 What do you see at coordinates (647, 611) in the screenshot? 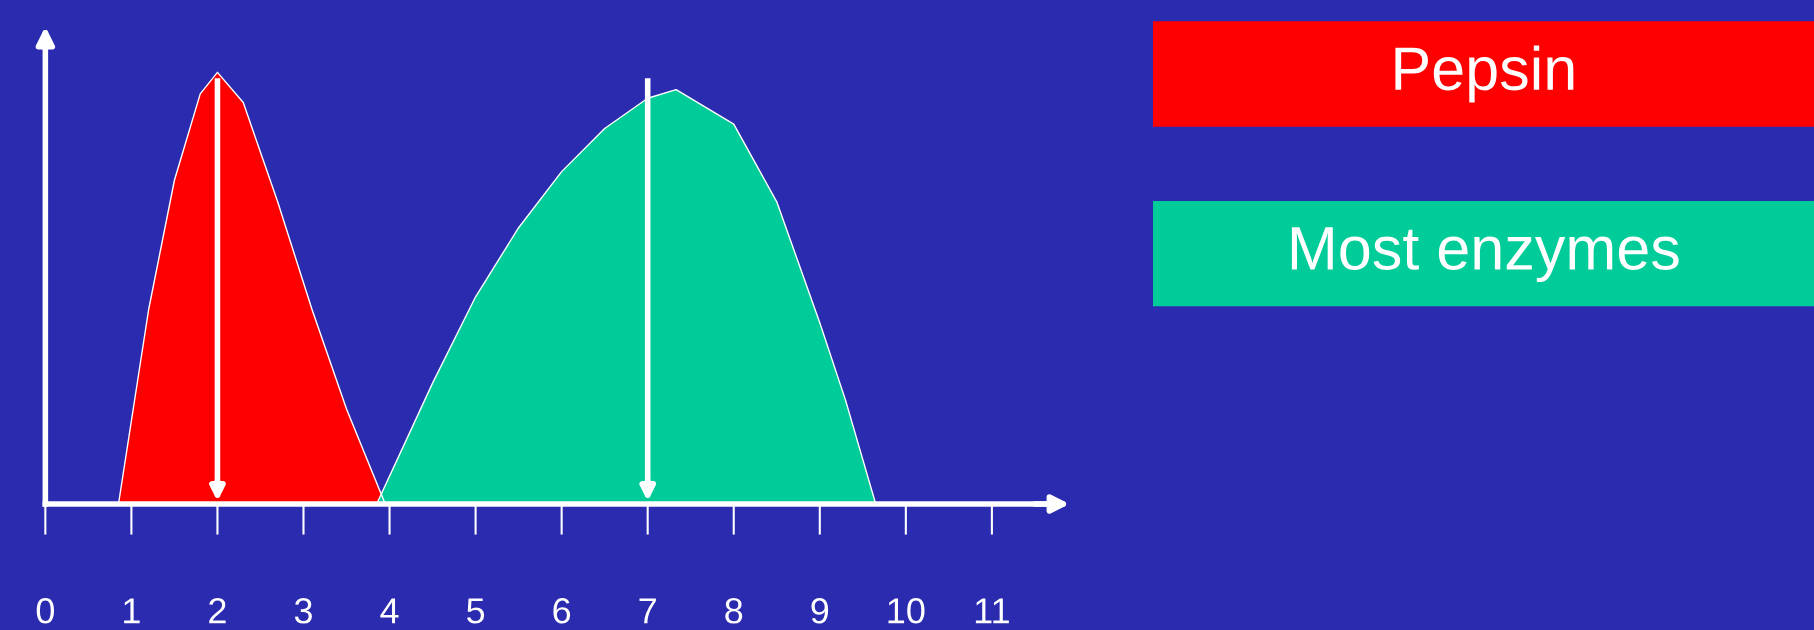
I see `x-tick-label: 7` at bounding box center [647, 611].